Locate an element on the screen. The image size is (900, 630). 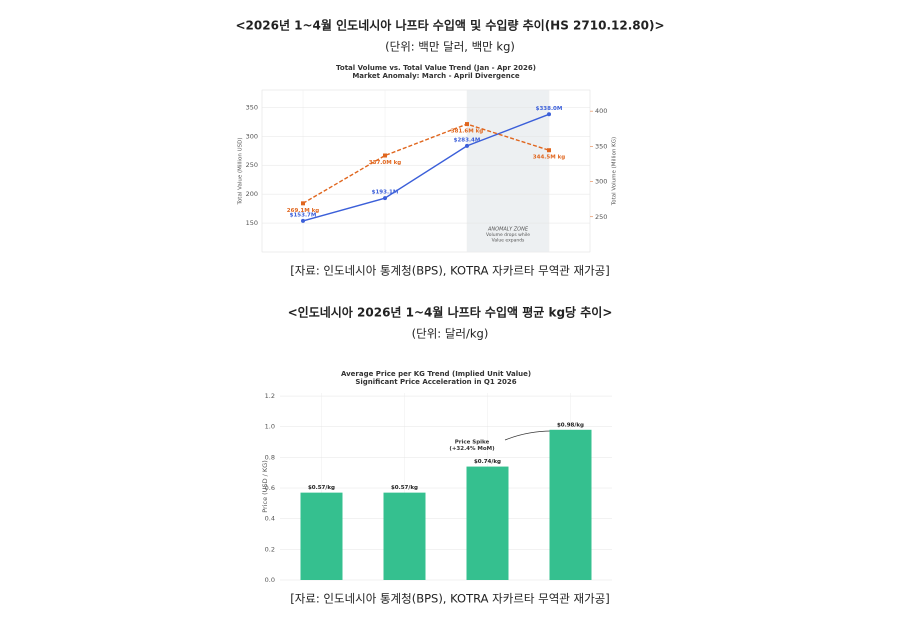
value-label: $0.74/kg is located at coordinates (487, 462).